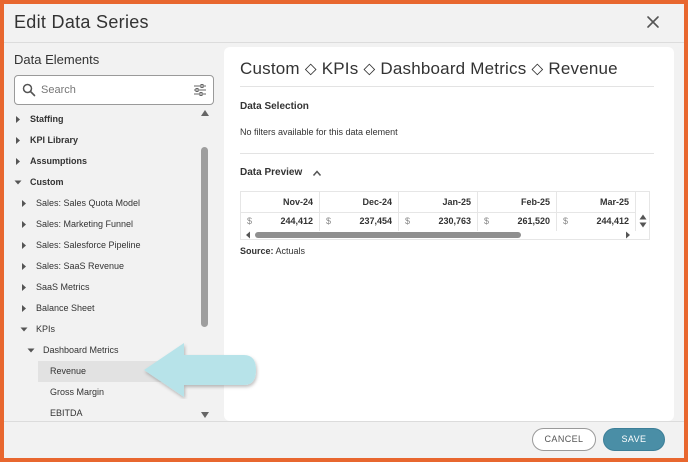 This screenshot has height=462, width=688. Describe the element at coordinates (628, 235) in the screenshot. I see `scroll-right-arrow-icon` at that location.